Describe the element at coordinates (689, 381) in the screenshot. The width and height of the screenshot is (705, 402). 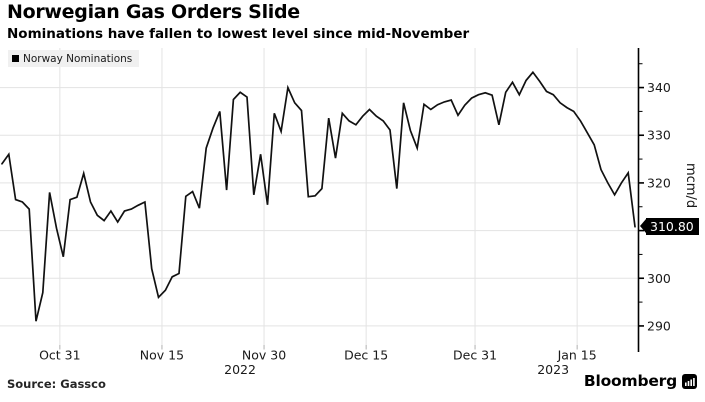
I see `bloomberg-terminal-icon` at that location.